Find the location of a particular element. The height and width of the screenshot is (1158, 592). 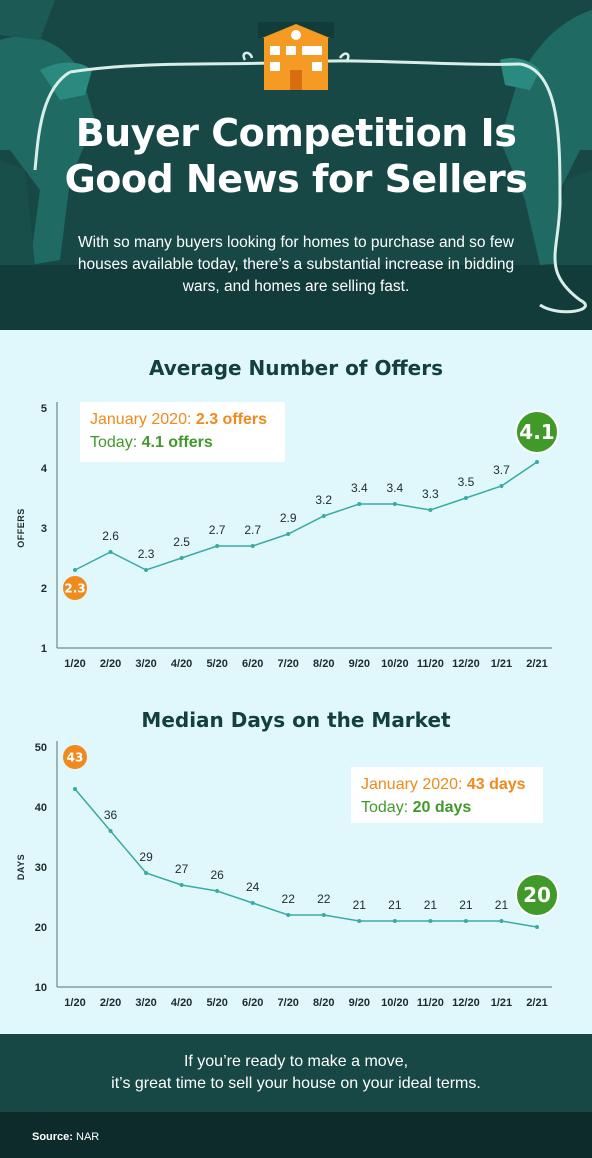

data-label: 2.9 is located at coordinates (288, 518).